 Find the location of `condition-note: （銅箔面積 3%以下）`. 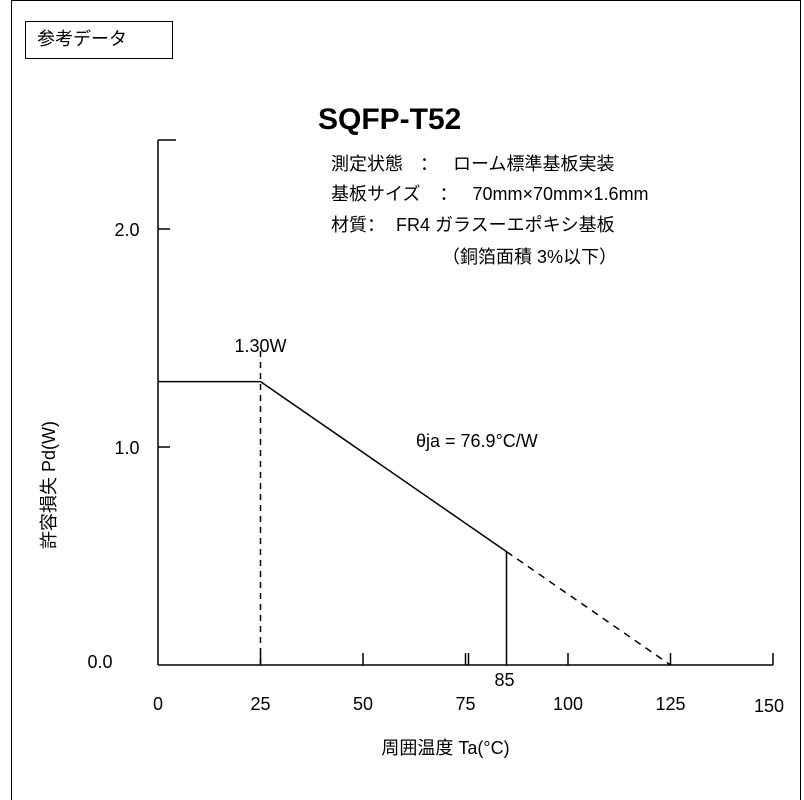

condition-note: （銅箔面積 3%以下） is located at coordinates (530, 257).